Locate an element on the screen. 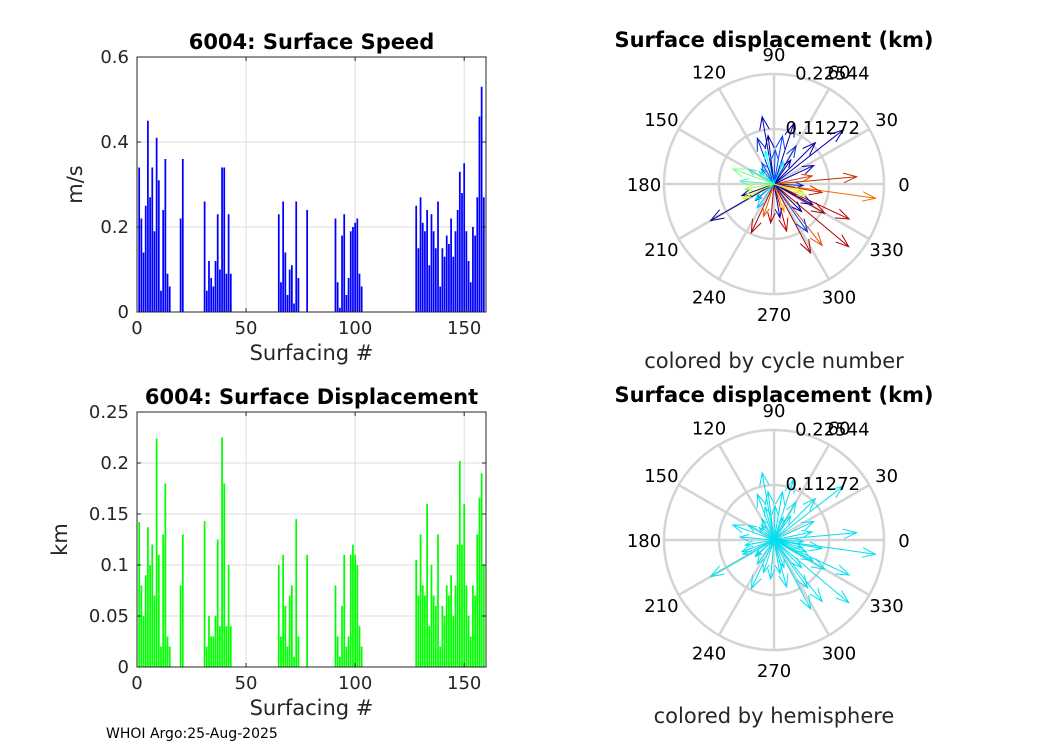  x-tick-label: 100 is located at coordinates (355, 328).